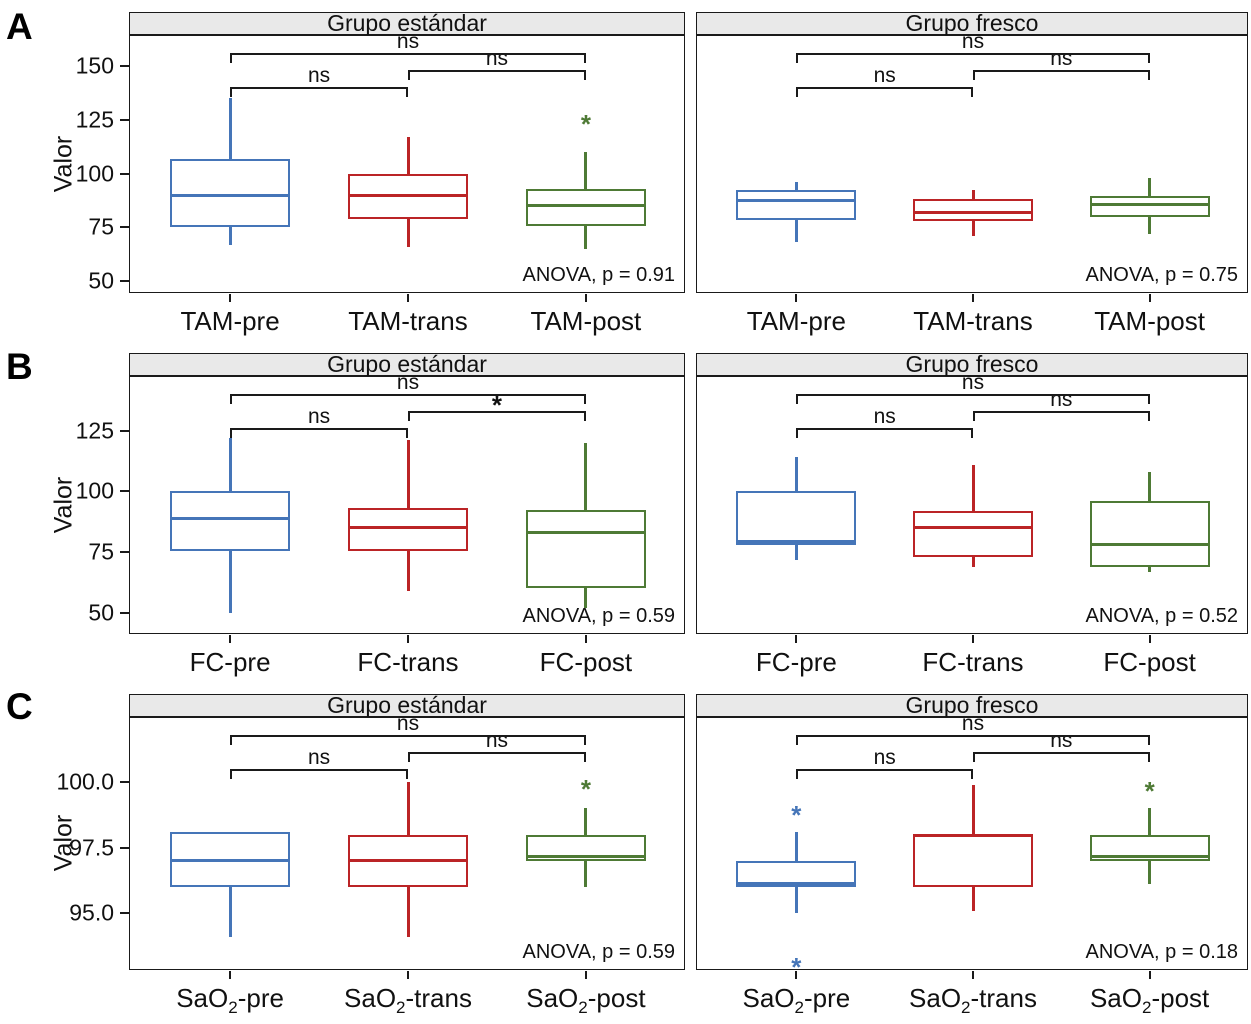  I want to click on median-line-SaO2-pre, so click(796, 883).